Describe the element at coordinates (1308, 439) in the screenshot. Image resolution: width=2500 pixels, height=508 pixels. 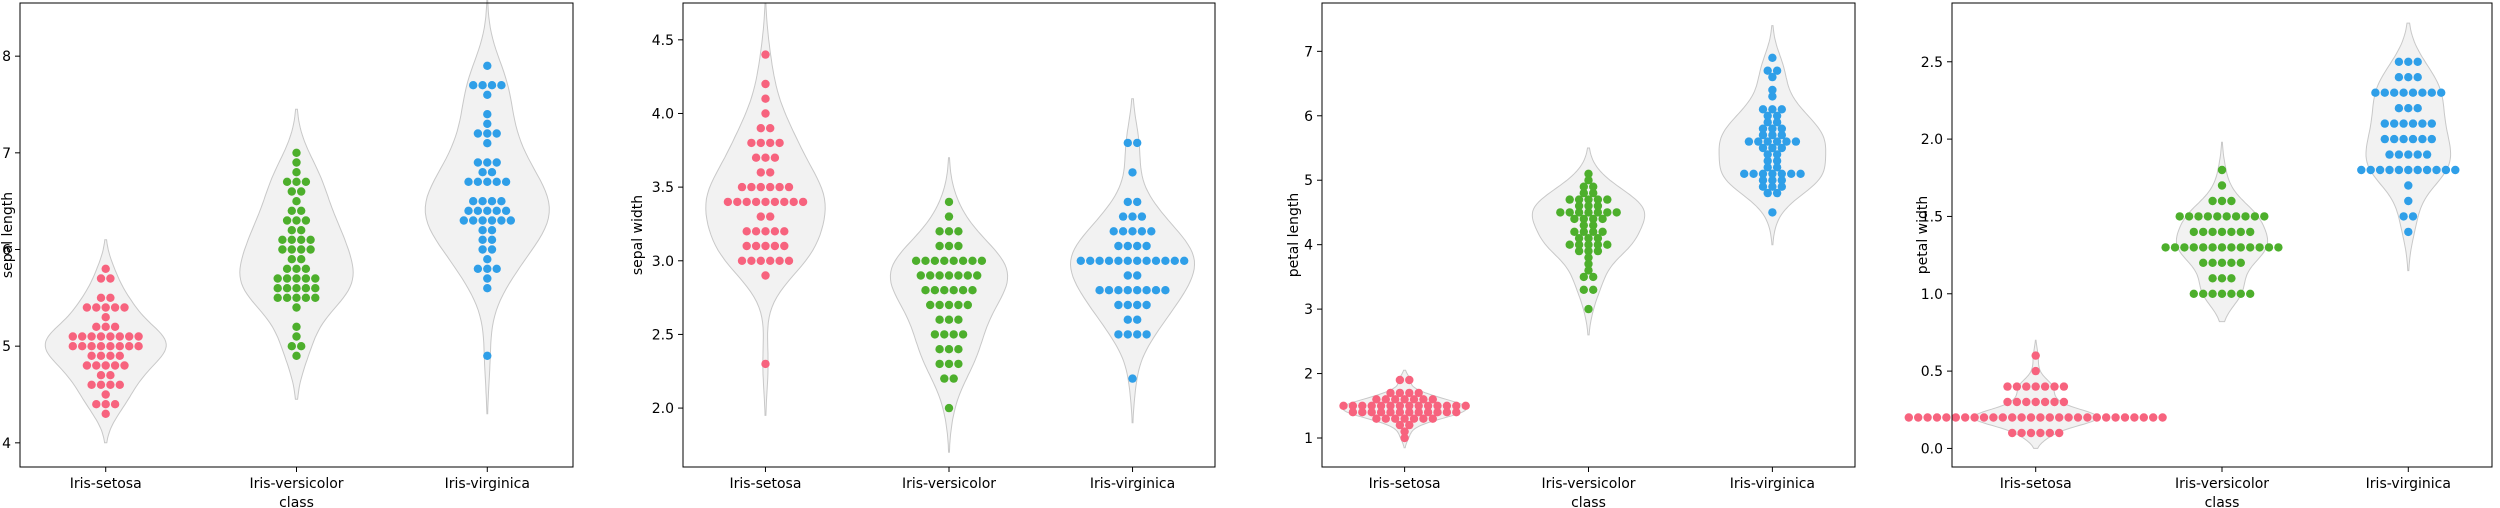
I see `y-tick-label: 1` at that location.